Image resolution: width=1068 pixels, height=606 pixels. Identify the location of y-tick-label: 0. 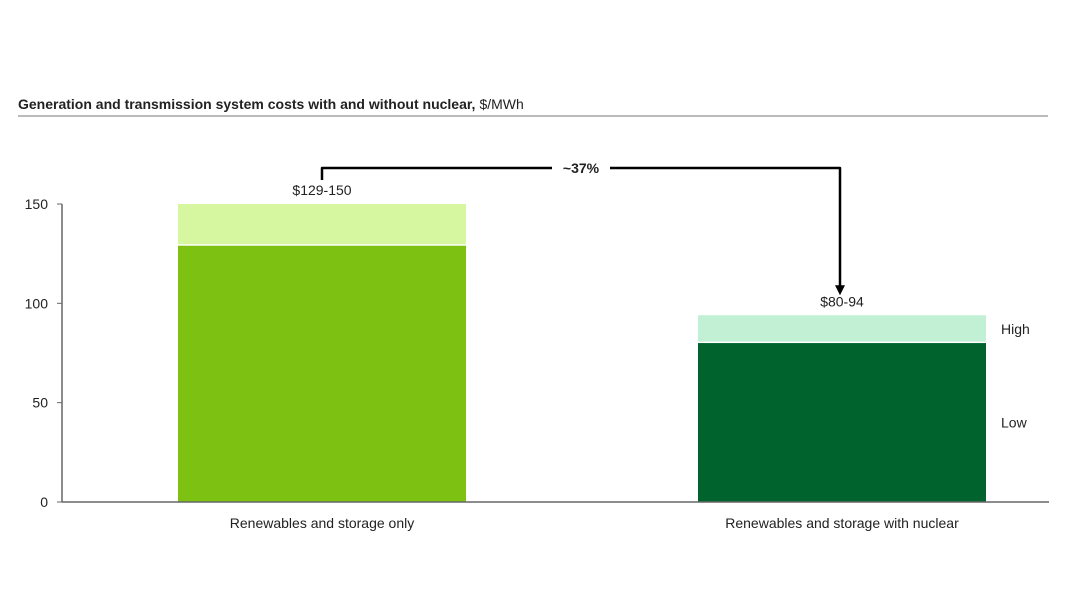
(44, 502).